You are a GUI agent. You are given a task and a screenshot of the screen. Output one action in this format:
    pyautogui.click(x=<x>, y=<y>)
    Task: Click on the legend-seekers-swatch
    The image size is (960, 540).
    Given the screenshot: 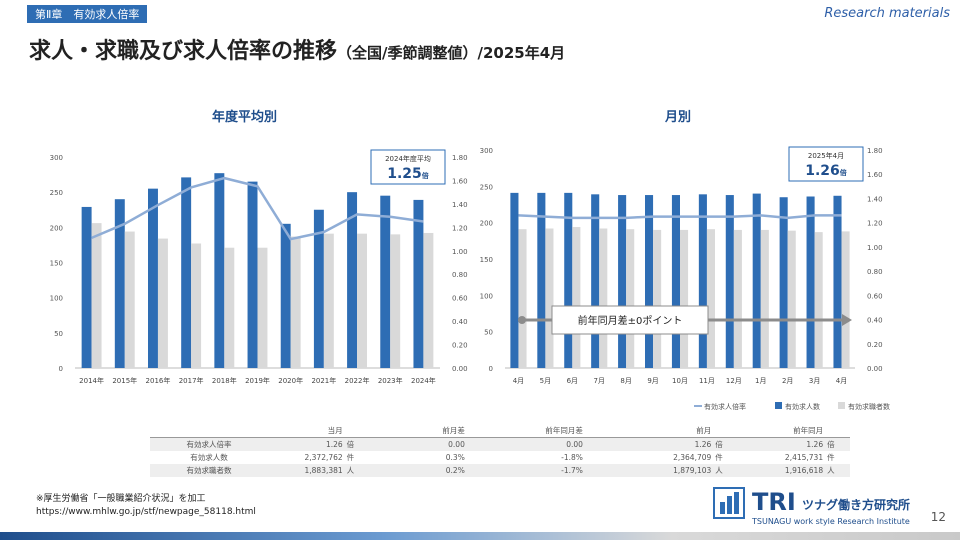 What is the action you would take?
    pyautogui.click(x=841, y=405)
    